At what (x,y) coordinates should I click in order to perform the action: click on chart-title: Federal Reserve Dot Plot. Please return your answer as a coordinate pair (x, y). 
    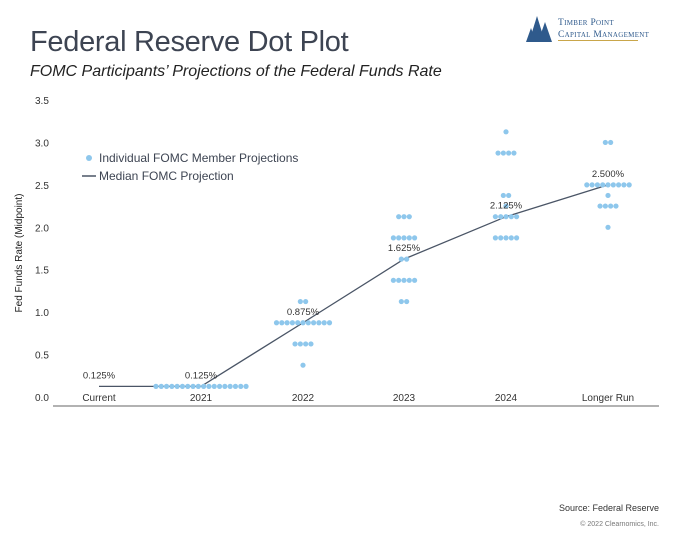
    Looking at the image, I should click on (189, 42).